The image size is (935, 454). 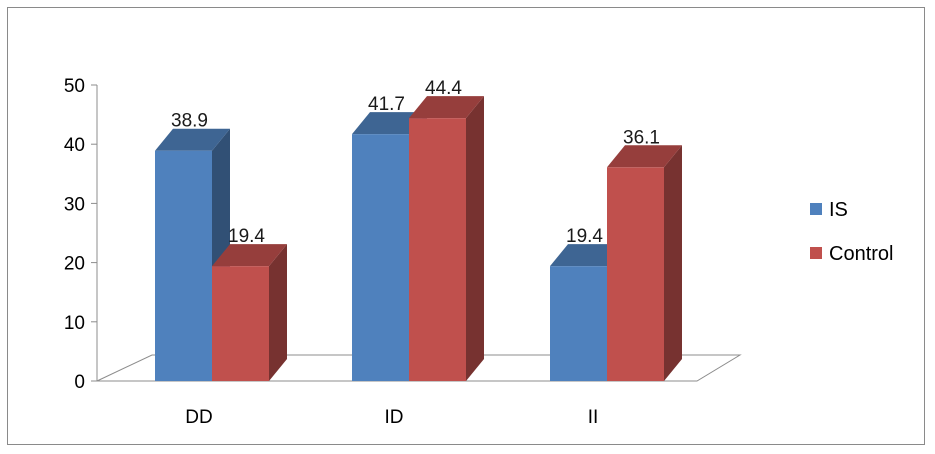 I want to click on legend-label-control: Control, so click(x=861, y=254).